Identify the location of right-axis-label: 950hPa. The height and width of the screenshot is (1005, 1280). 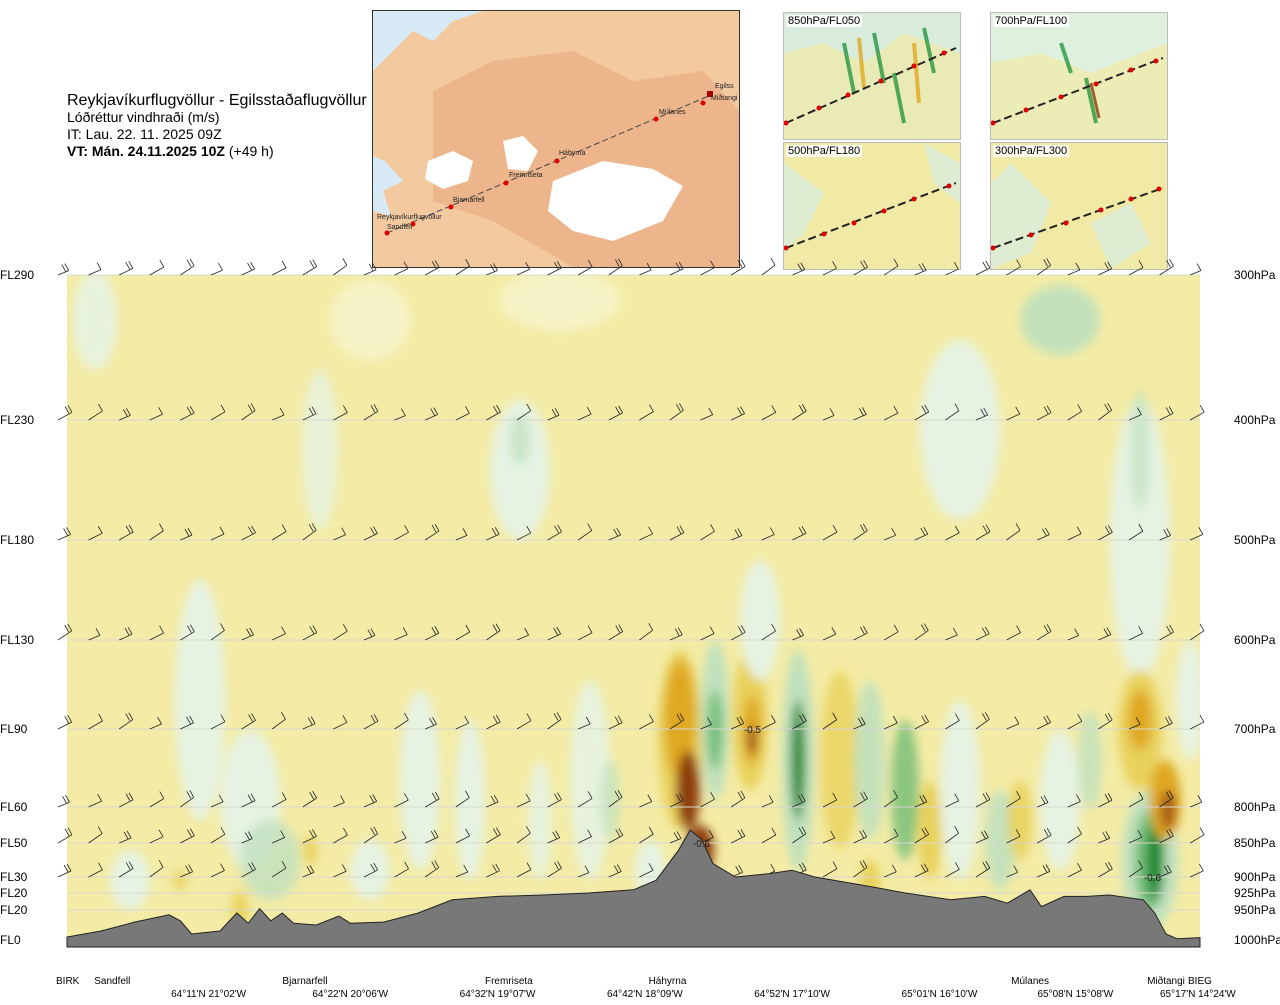
(1255, 910).